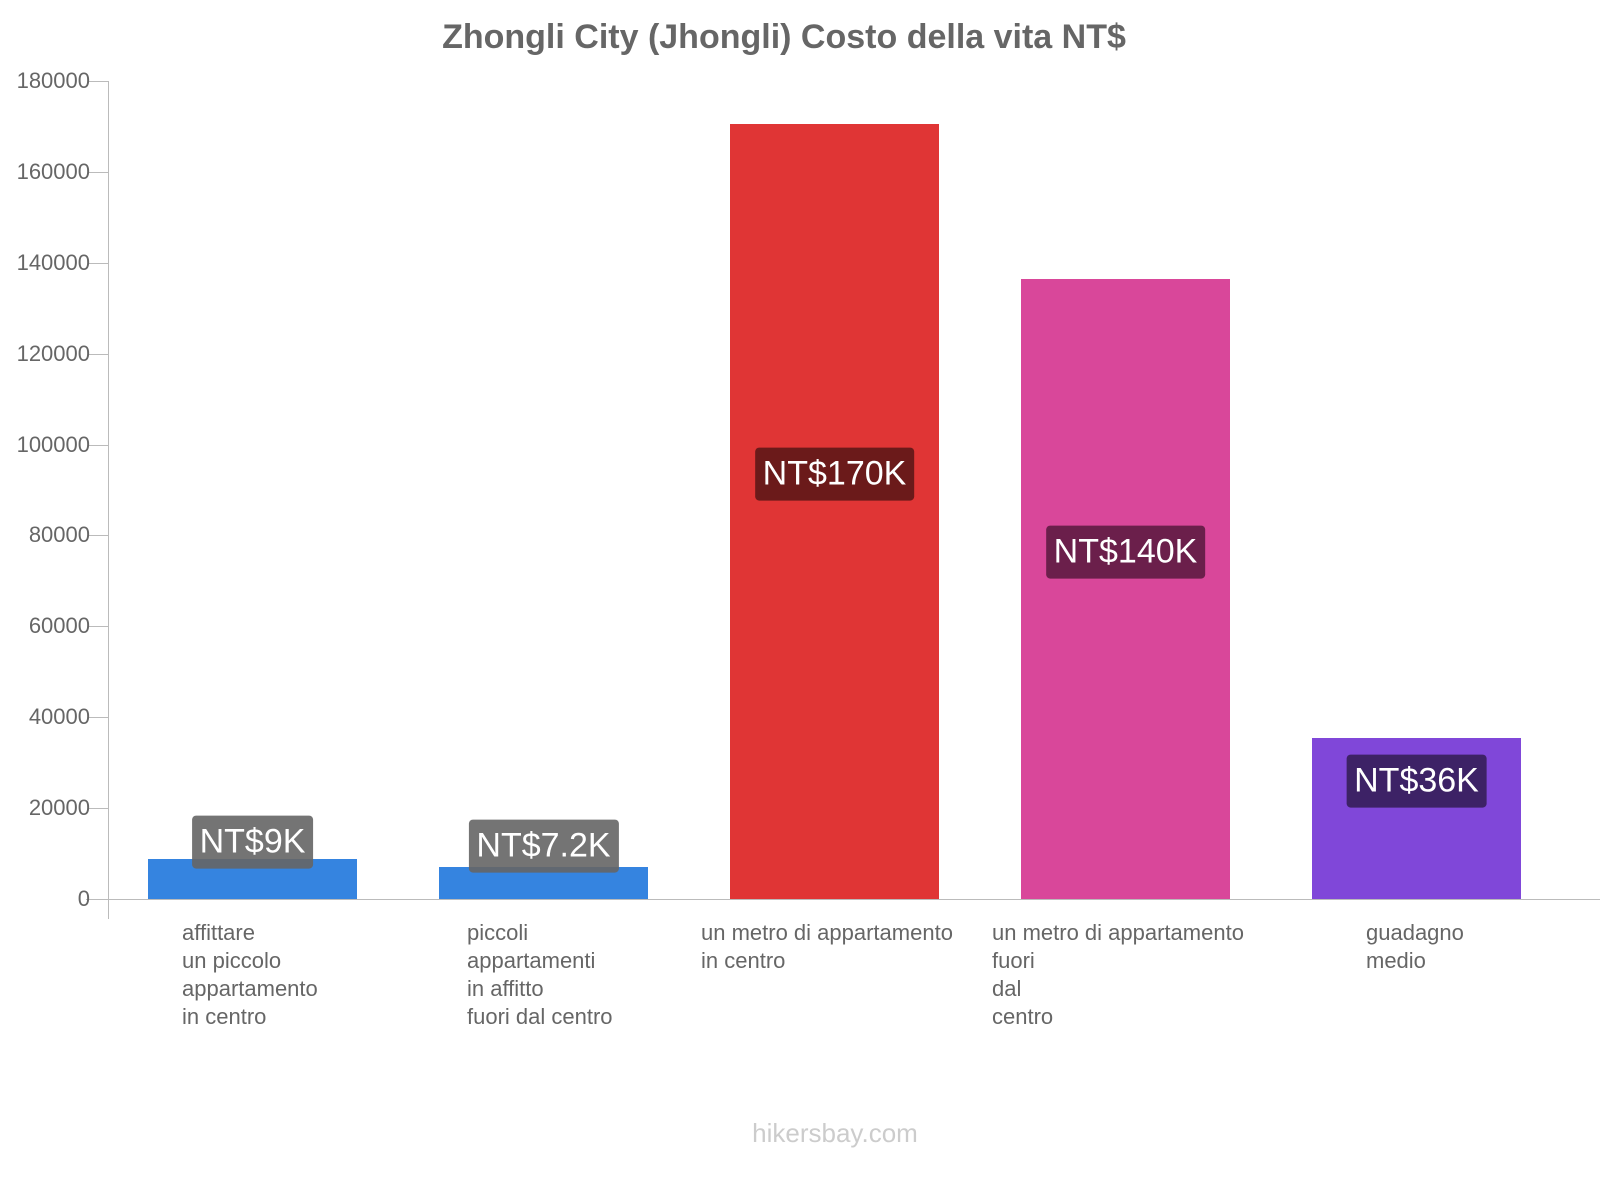 This screenshot has width=1600, height=1200. Describe the element at coordinates (59, 808) in the screenshot. I see `y-tick-label: 20000` at that location.